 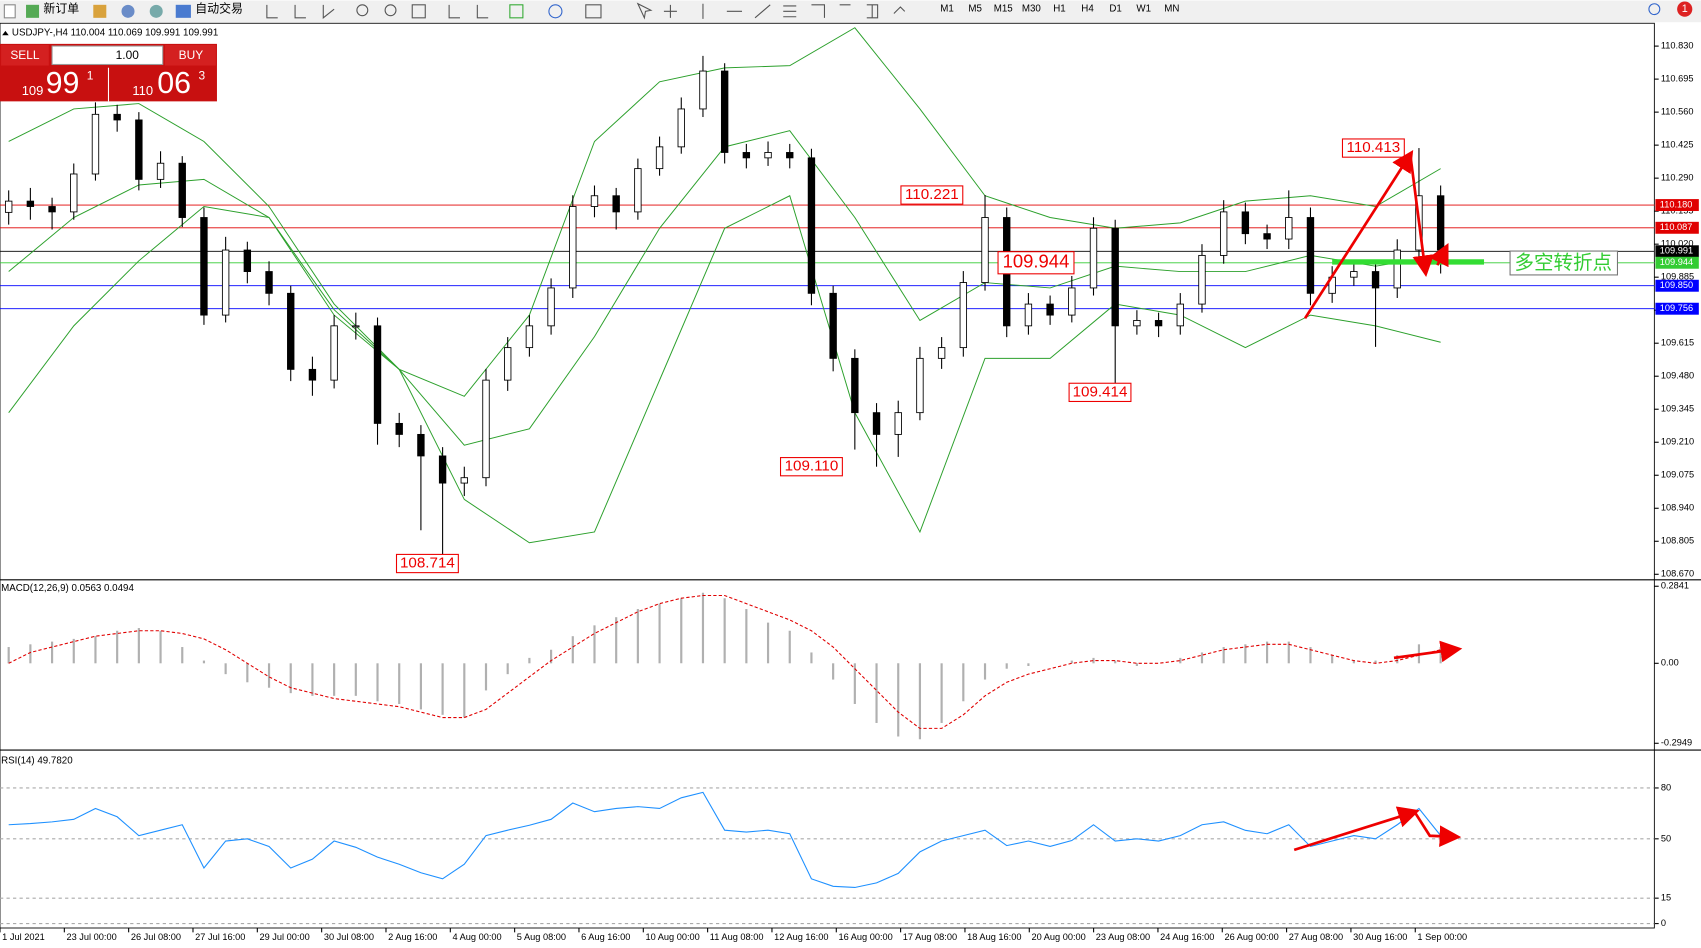 I want to click on timeframe: MN, so click(x=1171, y=9).